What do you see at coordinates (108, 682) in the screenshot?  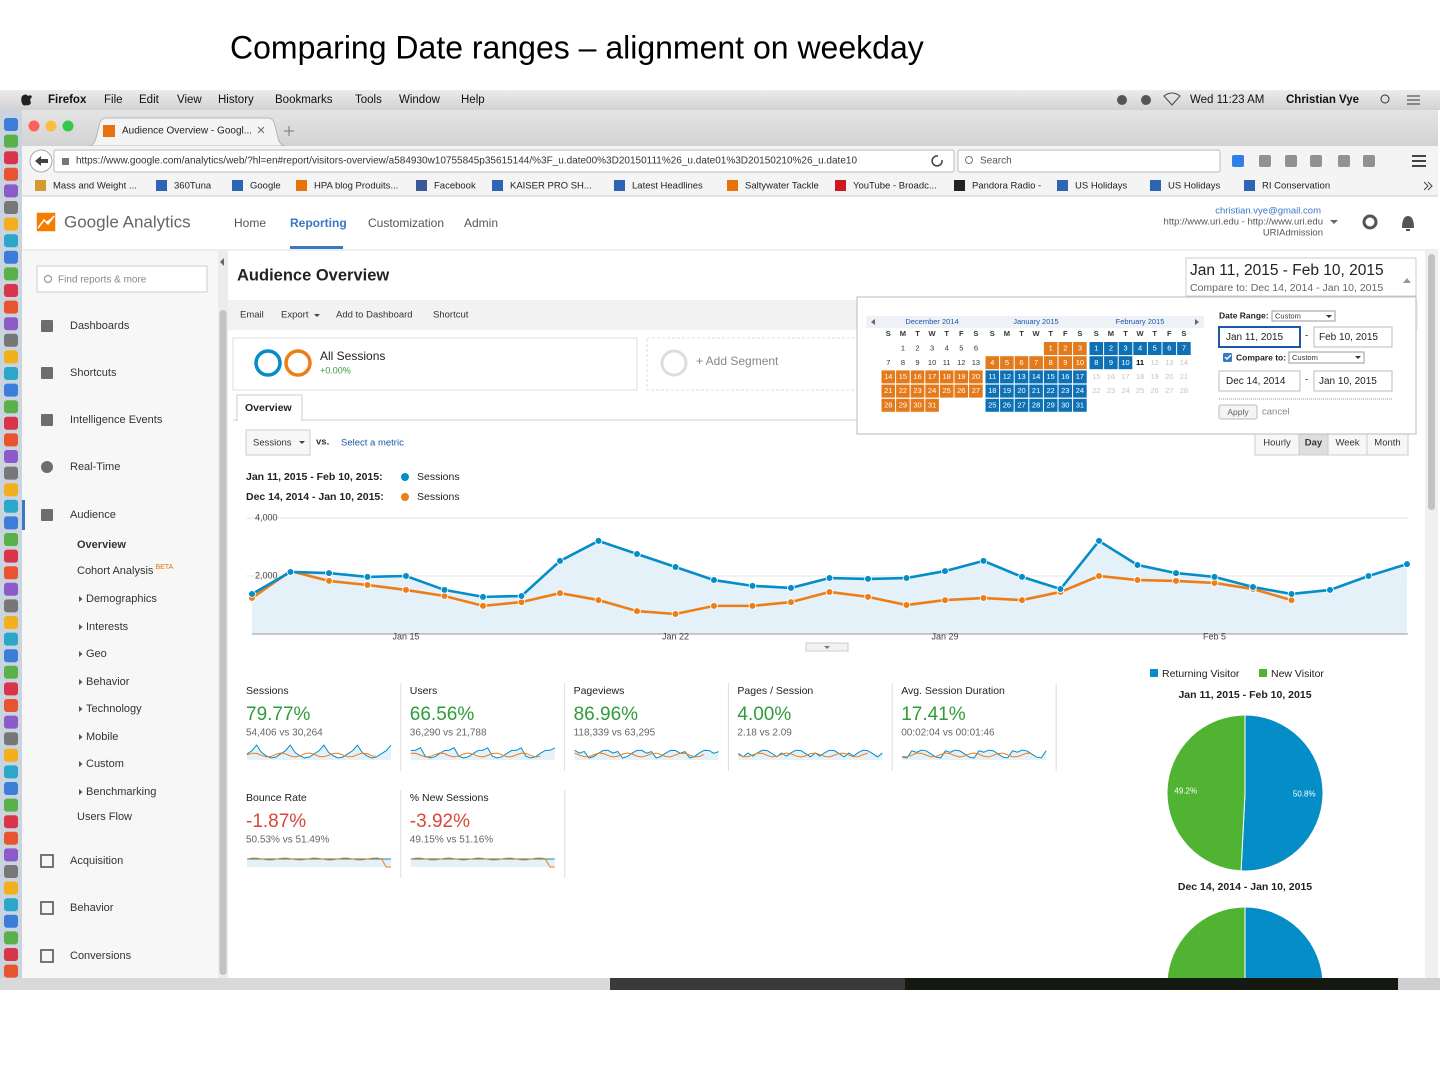 I see `sidebar-subitem: Behavior` at bounding box center [108, 682].